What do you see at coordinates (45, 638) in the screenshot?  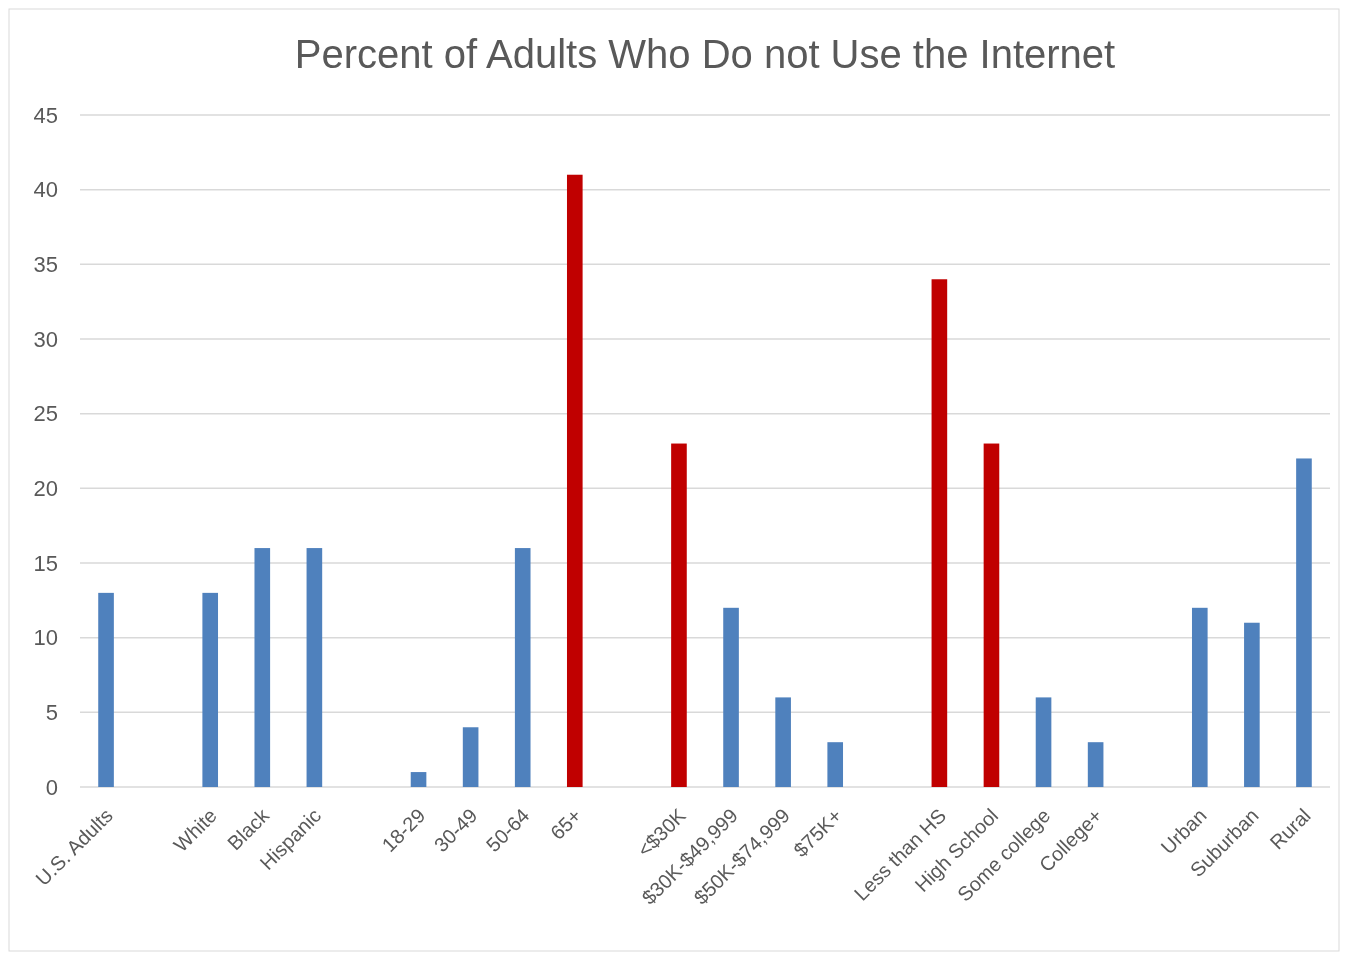 I see `y-tick-label: 10` at bounding box center [45, 638].